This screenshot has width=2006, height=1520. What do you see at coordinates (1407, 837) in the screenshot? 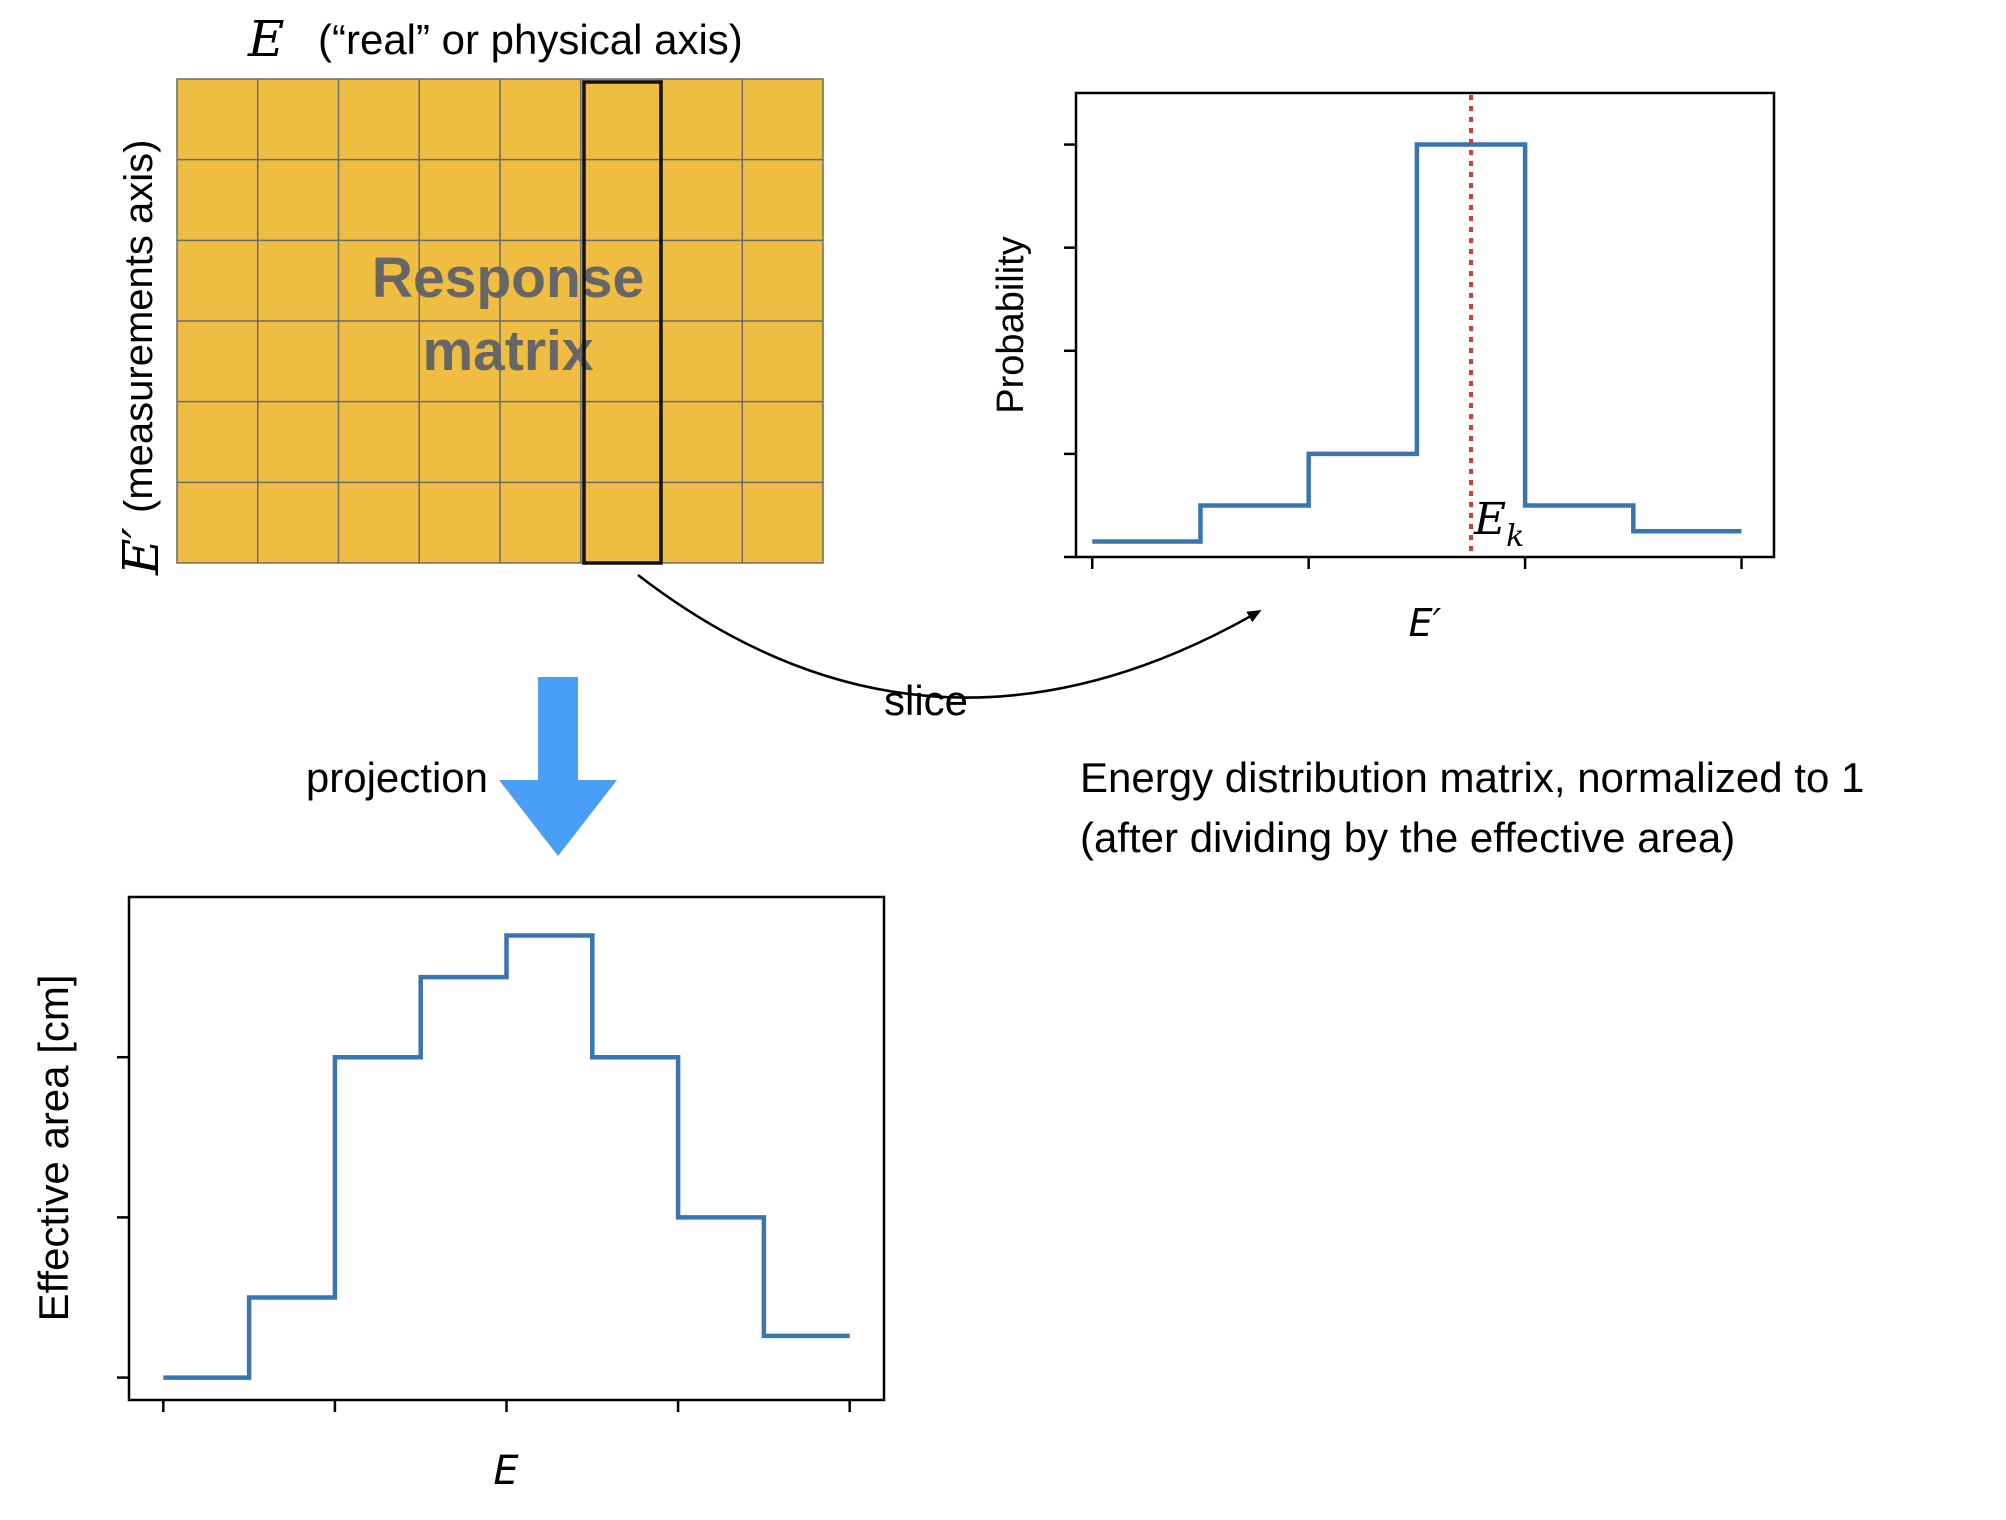
I see `caption-line2: (after dividing by the effective area)` at bounding box center [1407, 837].